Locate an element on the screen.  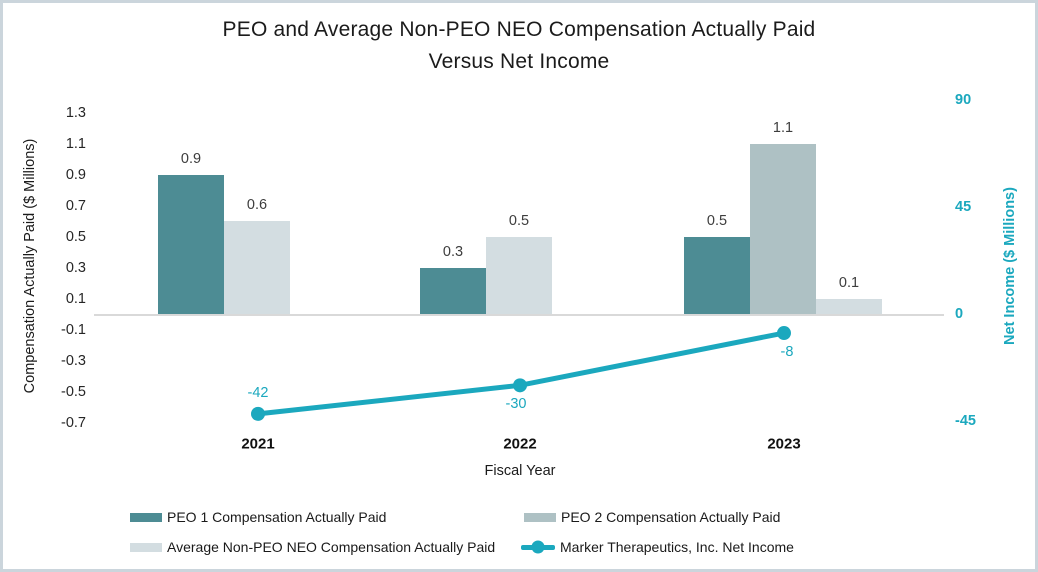
legend-label-peo1: PEO 1 Compensation Actually Paid is located at coordinates (277, 517).